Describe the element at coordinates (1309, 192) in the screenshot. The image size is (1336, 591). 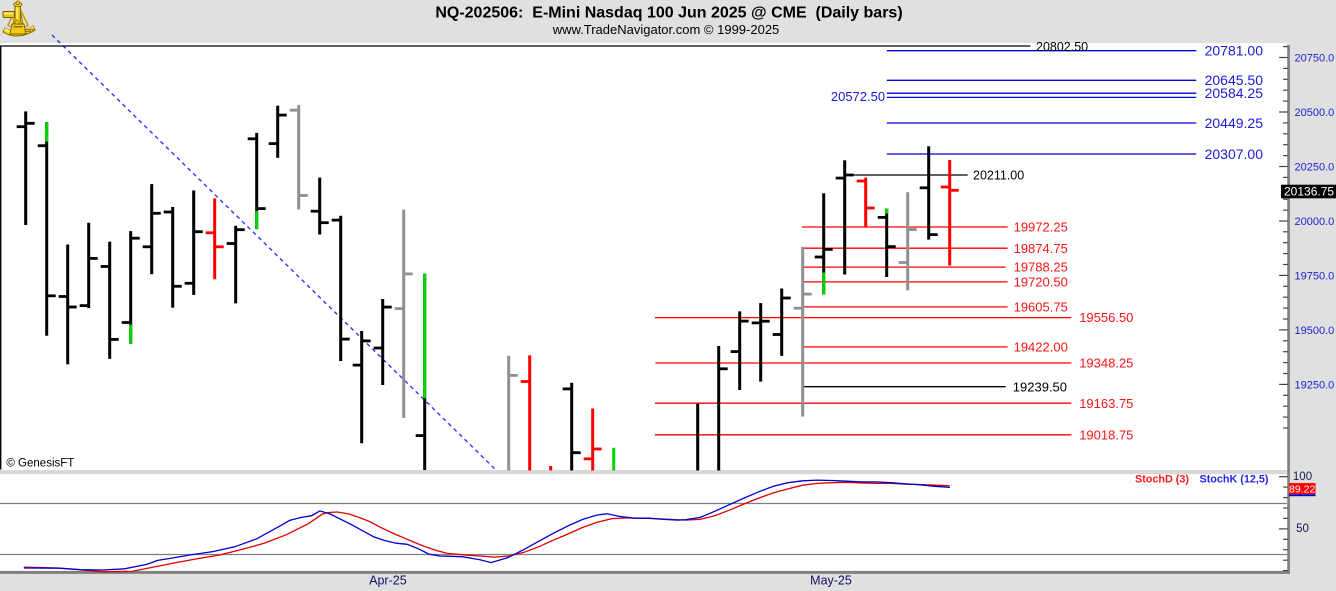
I see `svg-text: 20136.75` at that location.